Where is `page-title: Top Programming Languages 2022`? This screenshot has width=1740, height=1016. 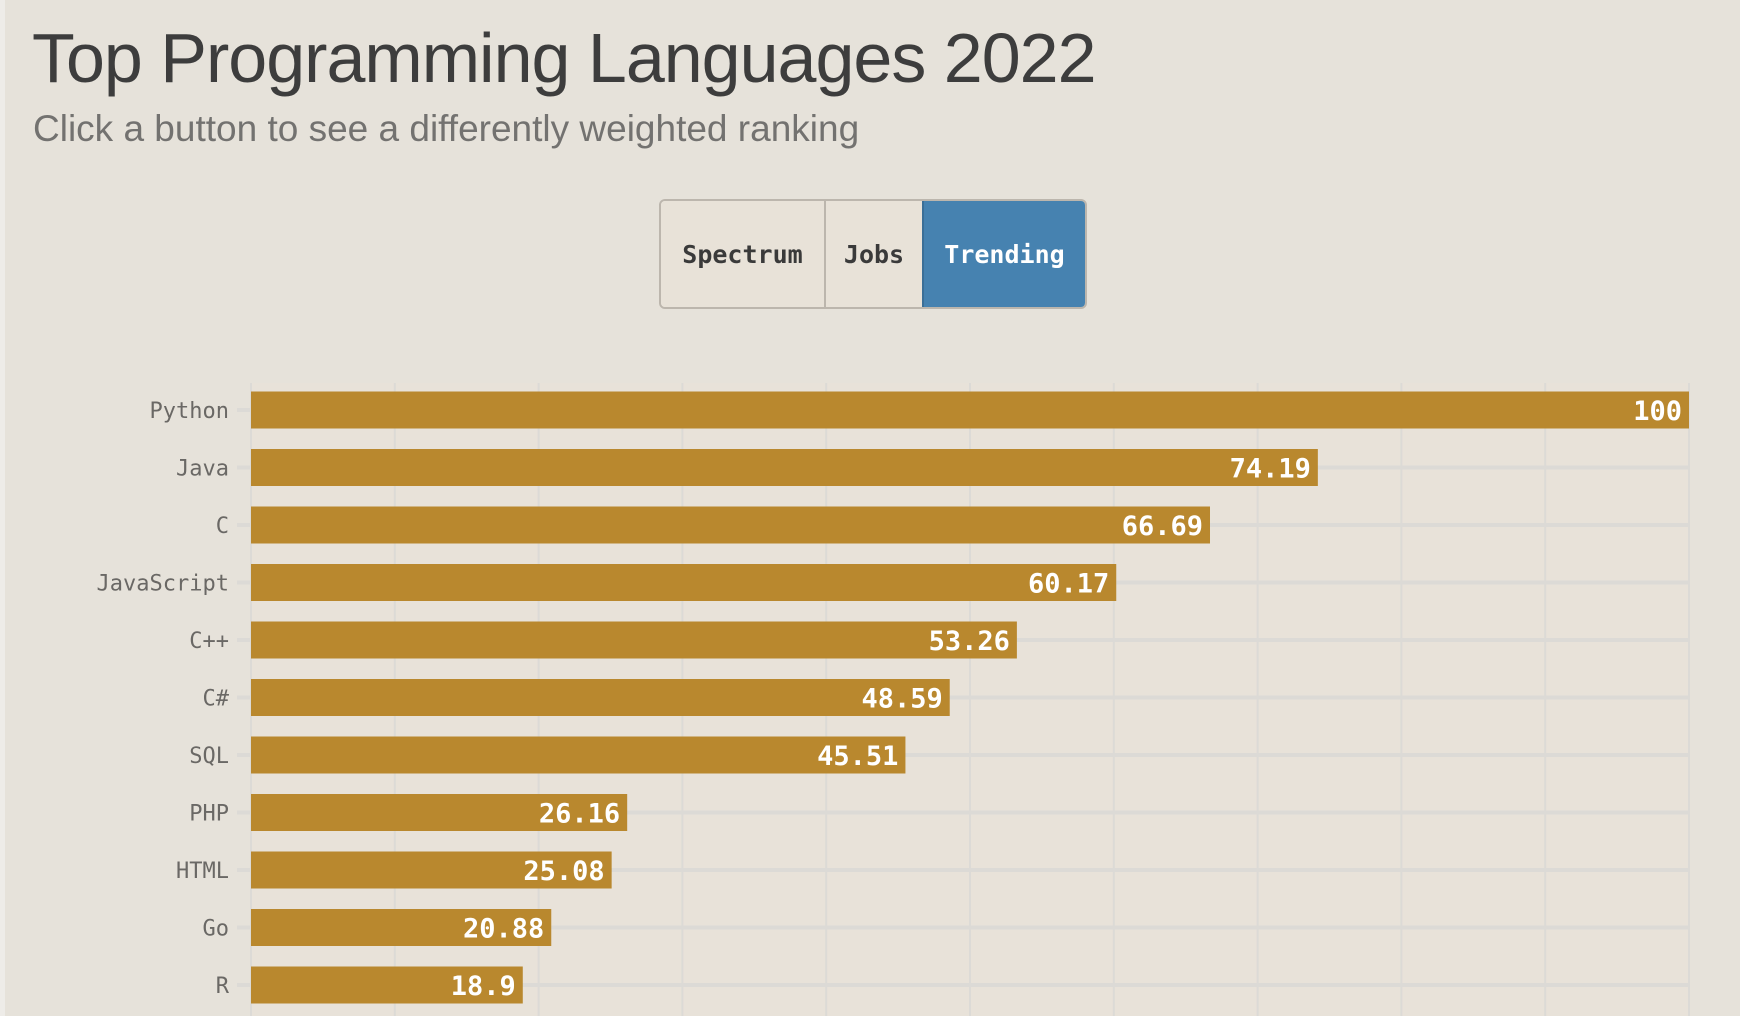
page-title: Top Programming Languages 2022 is located at coordinates (564, 58).